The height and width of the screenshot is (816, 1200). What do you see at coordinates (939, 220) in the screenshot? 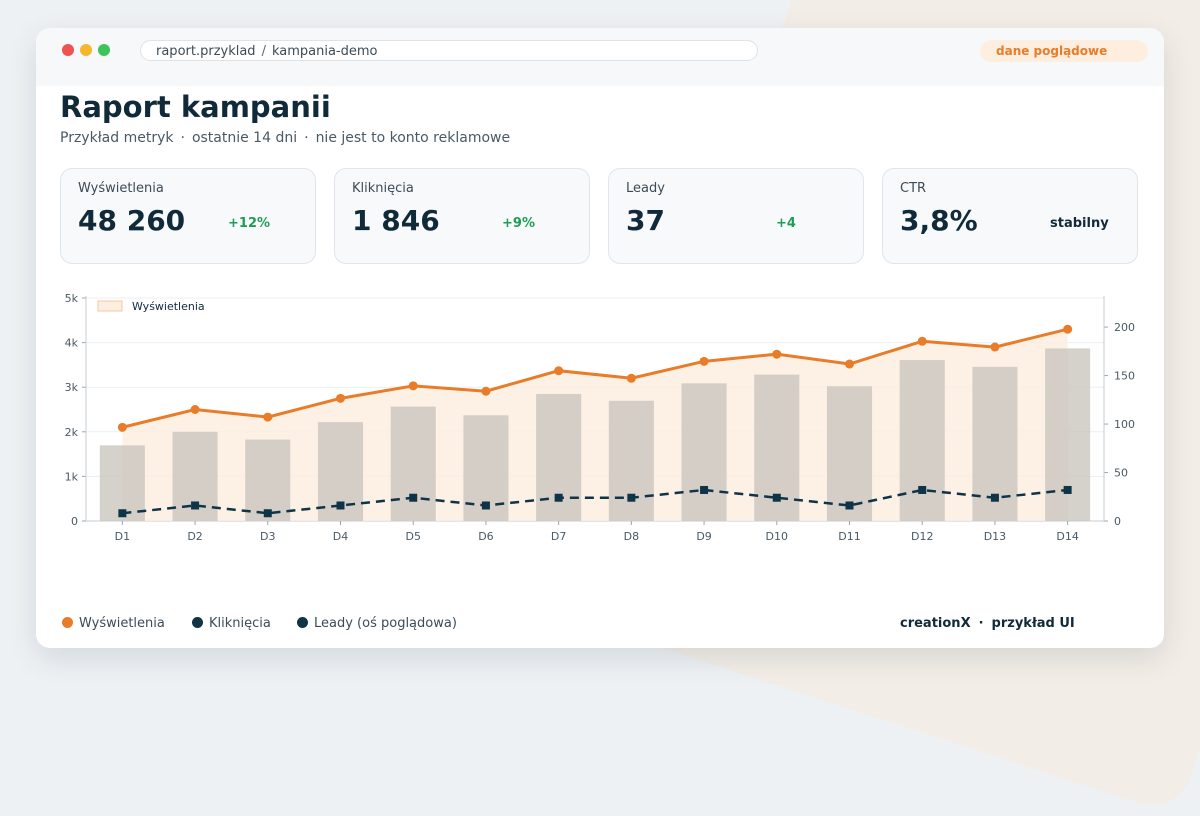
I see `kpi-value: 3,8%` at bounding box center [939, 220].